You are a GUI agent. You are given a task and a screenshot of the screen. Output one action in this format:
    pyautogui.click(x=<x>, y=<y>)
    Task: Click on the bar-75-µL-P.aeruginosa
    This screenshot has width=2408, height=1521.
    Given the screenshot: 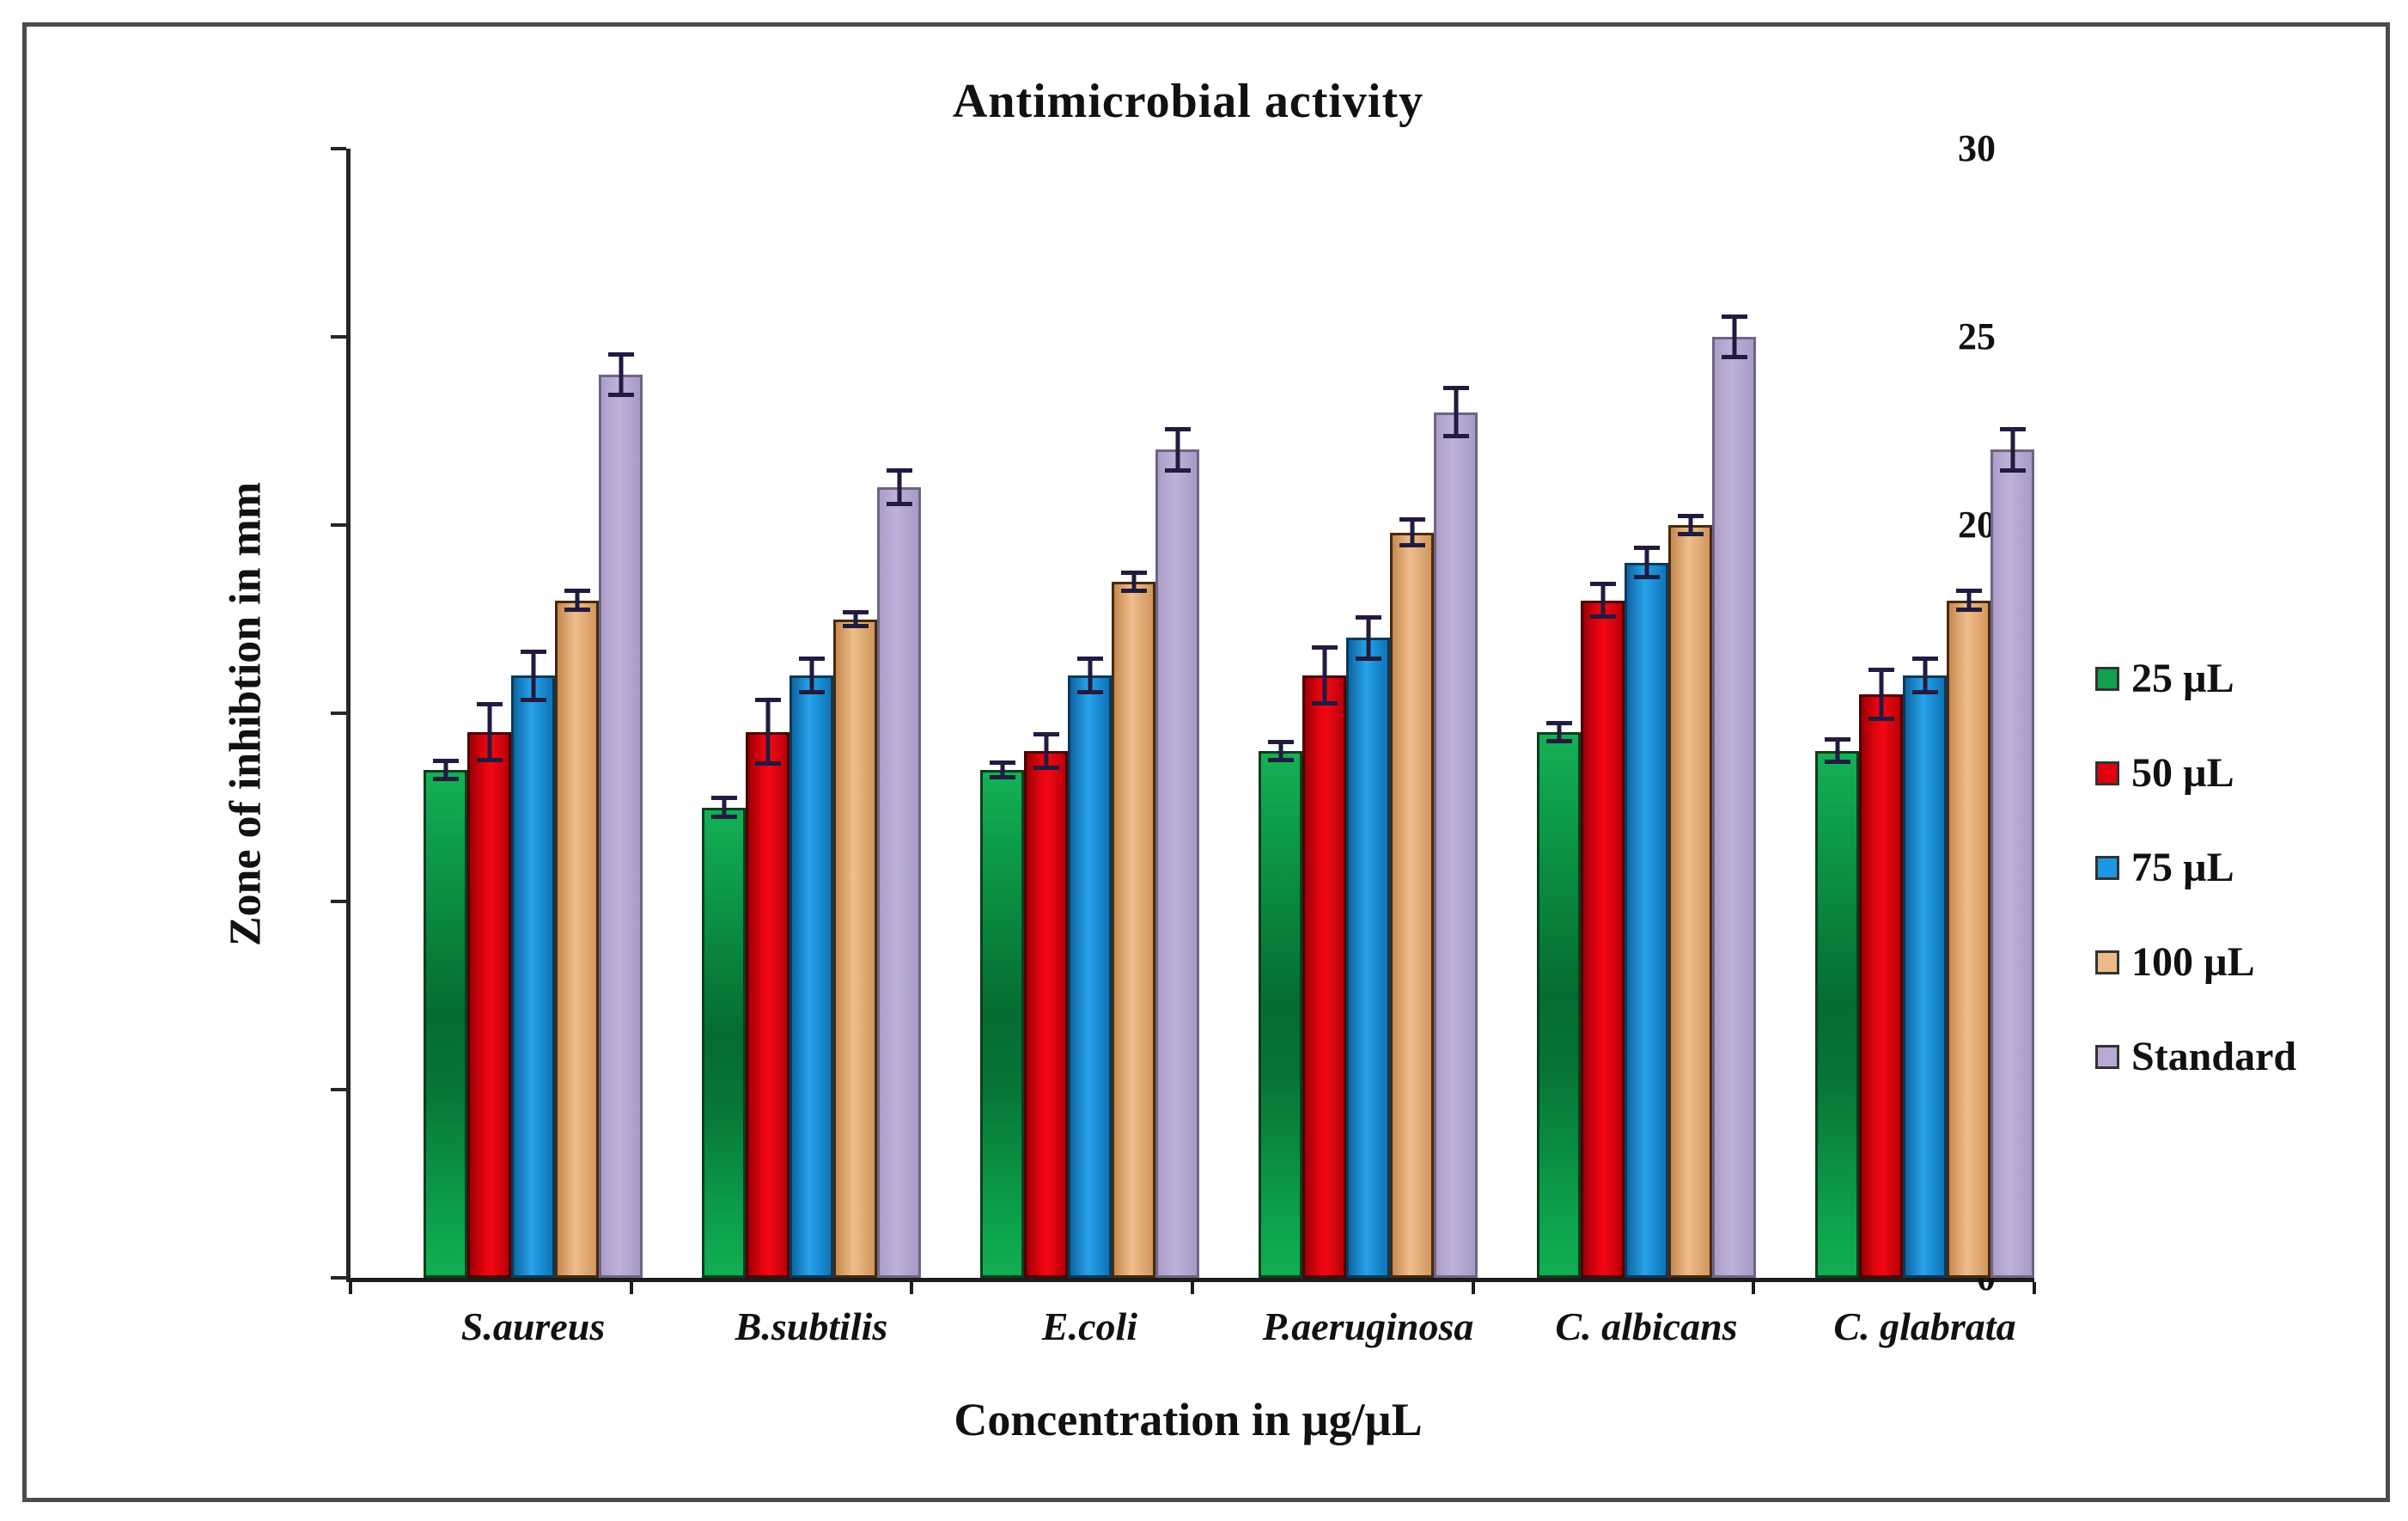 What is the action you would take?
    pyautogui.click(x=1368, y=958)
    